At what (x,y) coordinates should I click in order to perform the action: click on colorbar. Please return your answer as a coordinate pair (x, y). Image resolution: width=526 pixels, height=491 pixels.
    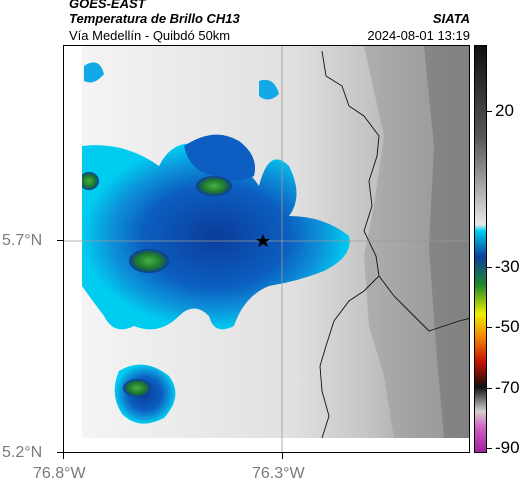
    Looking at the image, I should click on (480, 249).